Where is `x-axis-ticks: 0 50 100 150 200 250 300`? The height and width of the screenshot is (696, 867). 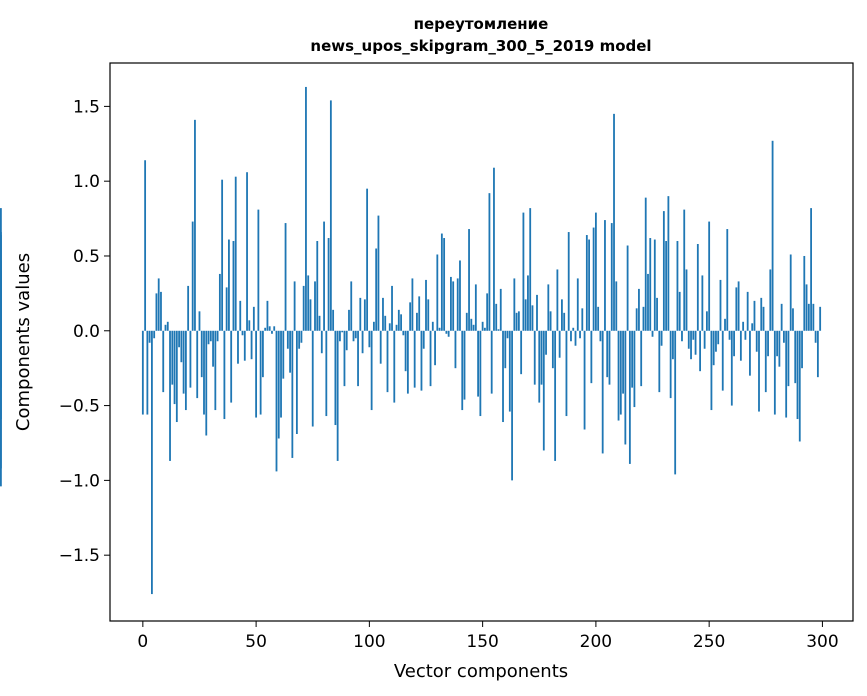 x-axis-ticks: 0 50 100 150 200 250 300 is located at coordinates (488, 636).